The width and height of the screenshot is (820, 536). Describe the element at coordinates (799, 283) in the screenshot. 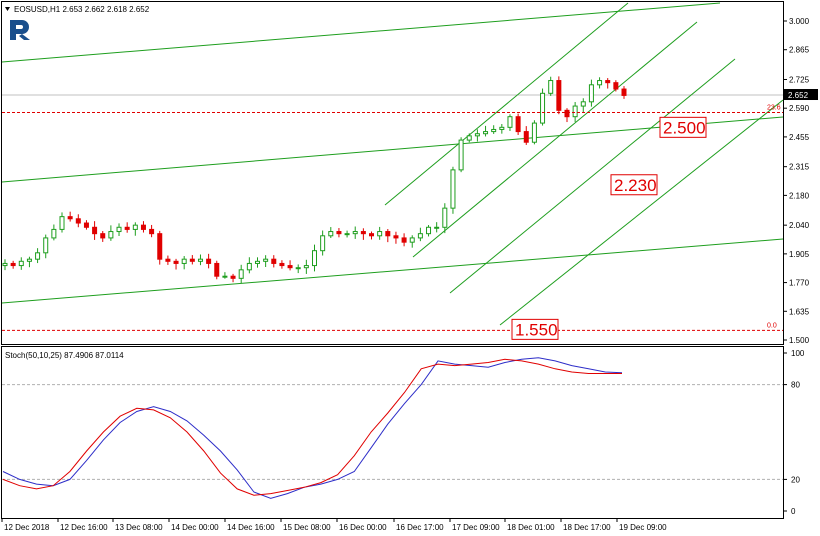

I see `price-tick-label: 1.770` at that location.